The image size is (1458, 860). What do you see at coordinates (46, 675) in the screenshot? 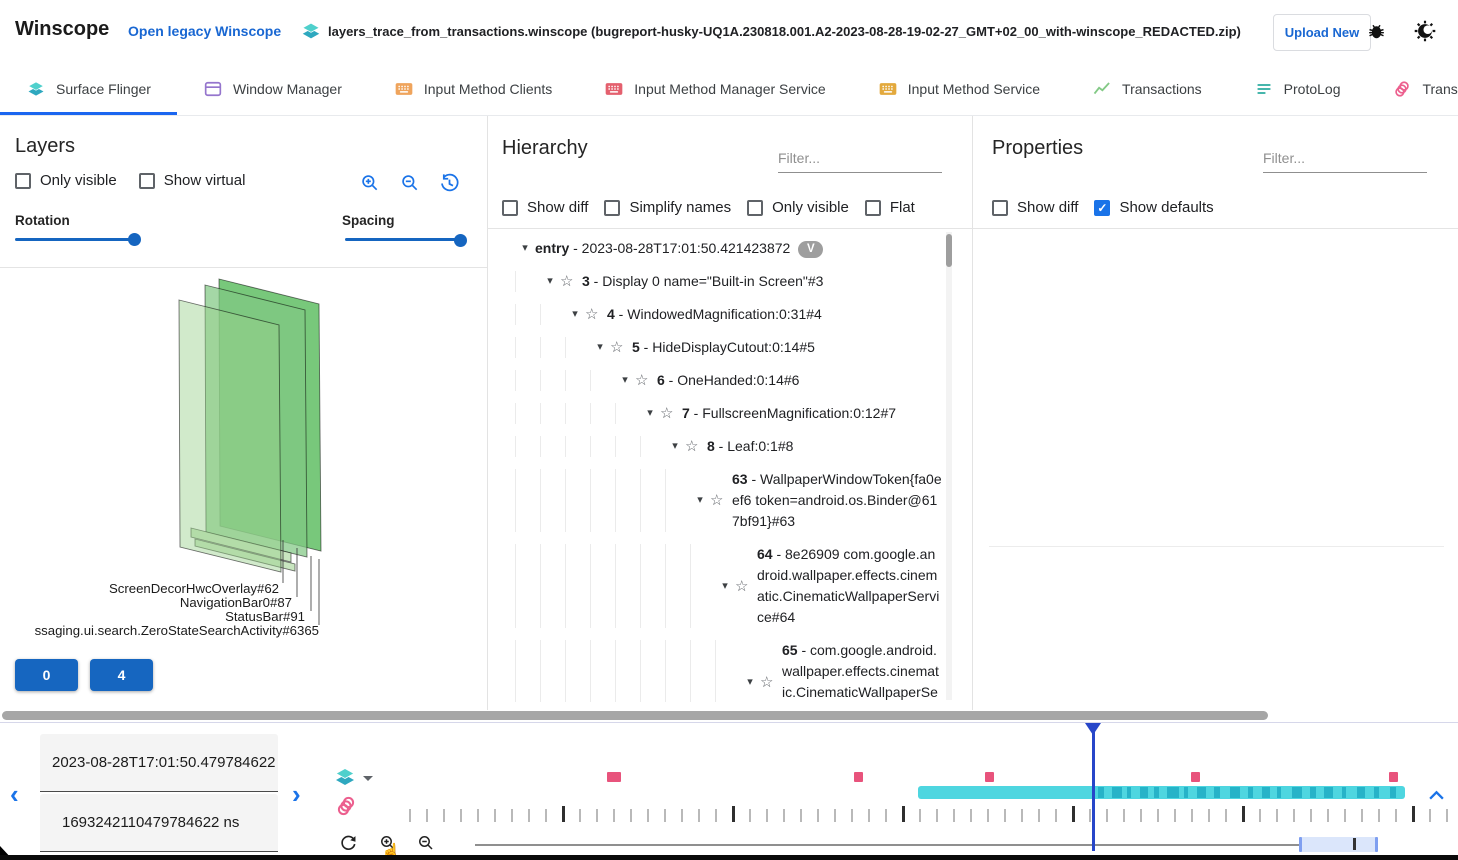
I see `display-button-0: 0` at bounding box center [46, 675].